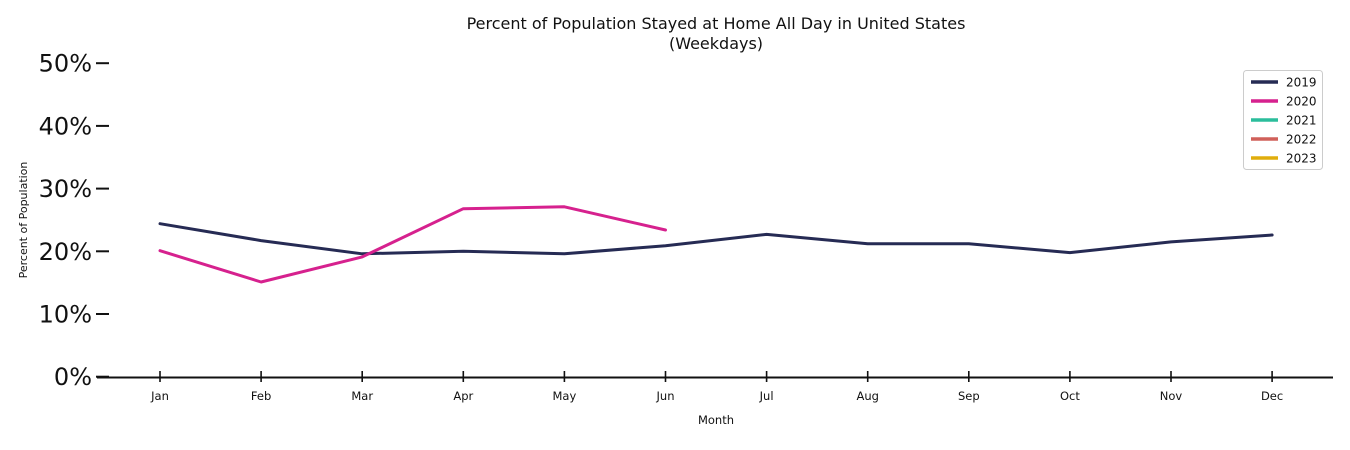 The height and width of the screenshot is (450, 1350). Describe the element at coordinates (1301, 102) in the screenshot. I see `legend-label-2020: 2020` at that location.